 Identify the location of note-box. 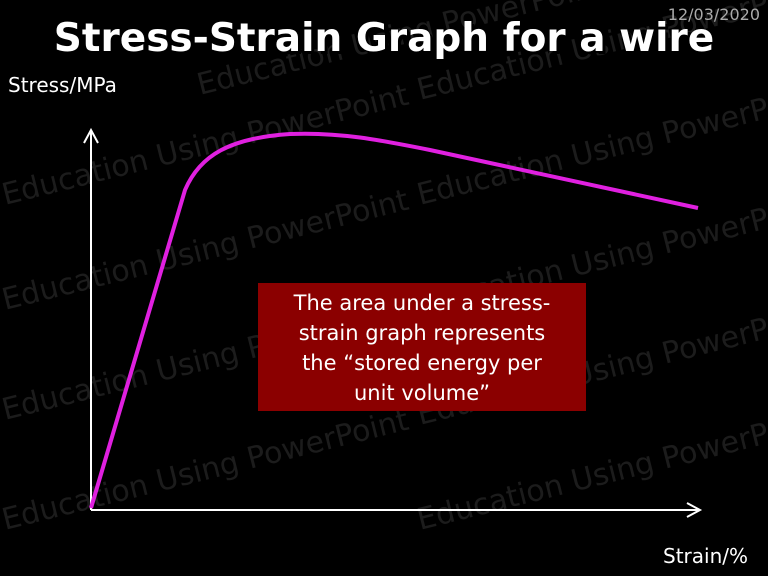
(422, 347).